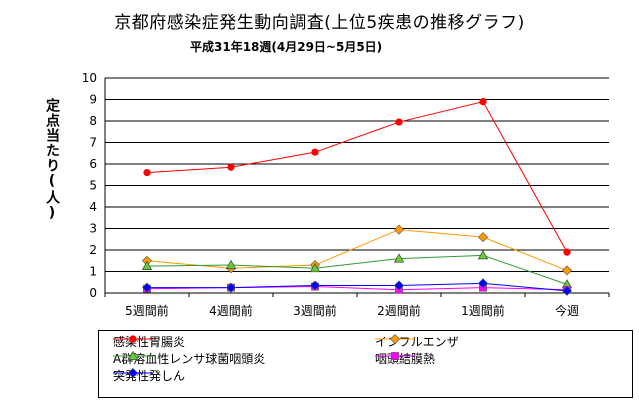  I want to click on legend-item: 咽頭結膜熱, so click(405, 358).